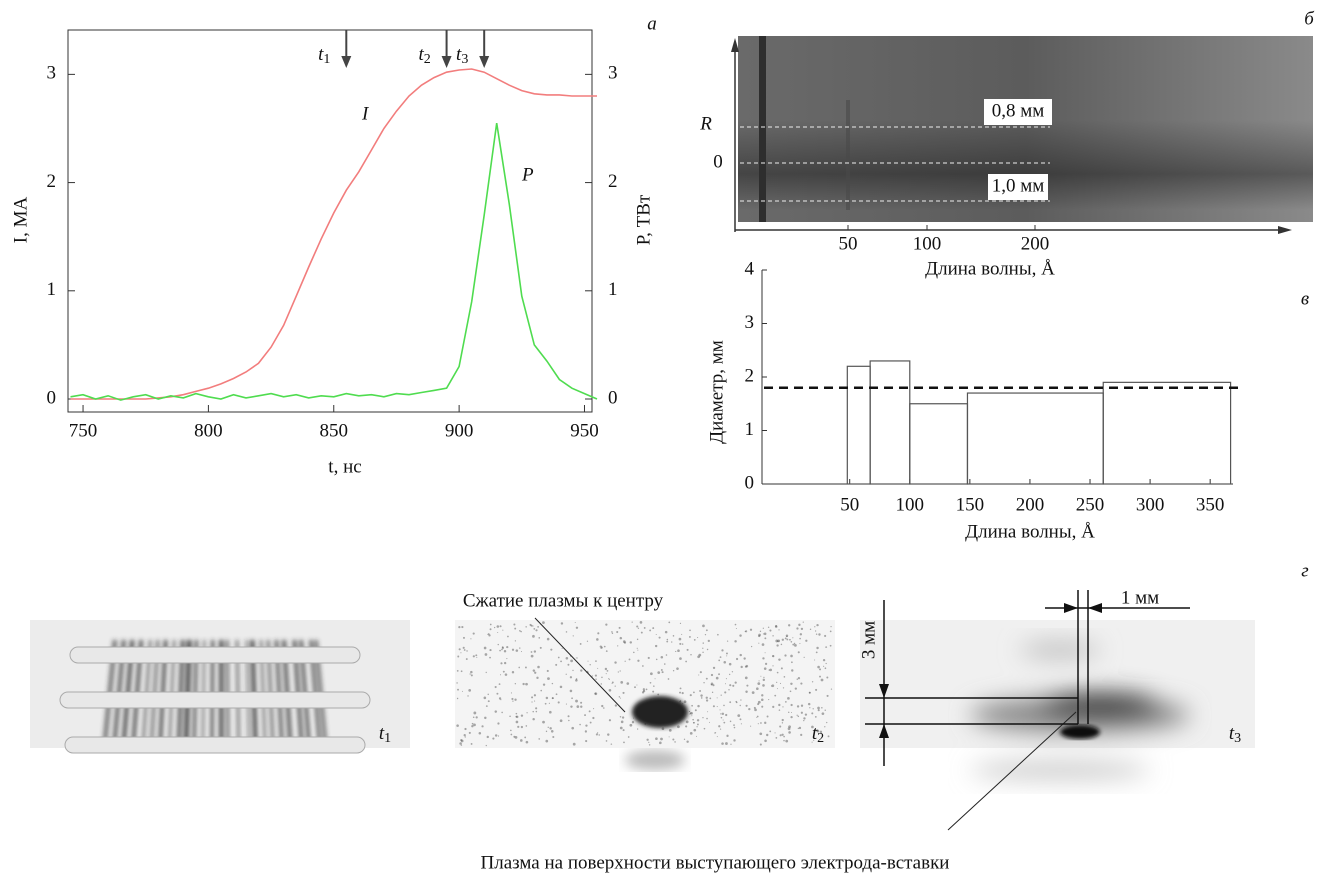  Describe the element at coordinates (344, 466) in the screenshot. I see `x-axis-label: t, нс` at that location.